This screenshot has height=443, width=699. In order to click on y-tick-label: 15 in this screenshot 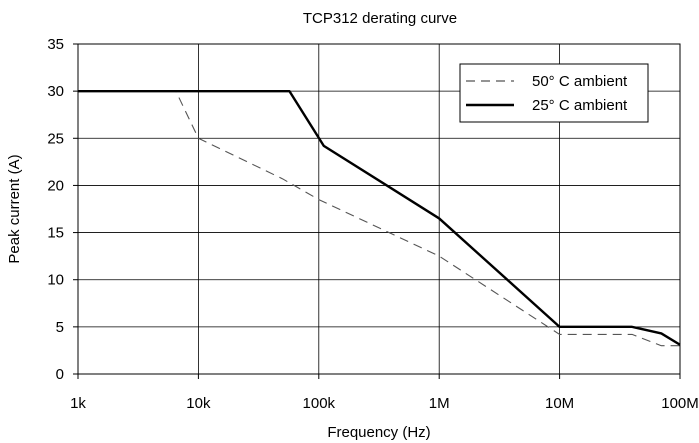, I will do `click(55, 233)`.